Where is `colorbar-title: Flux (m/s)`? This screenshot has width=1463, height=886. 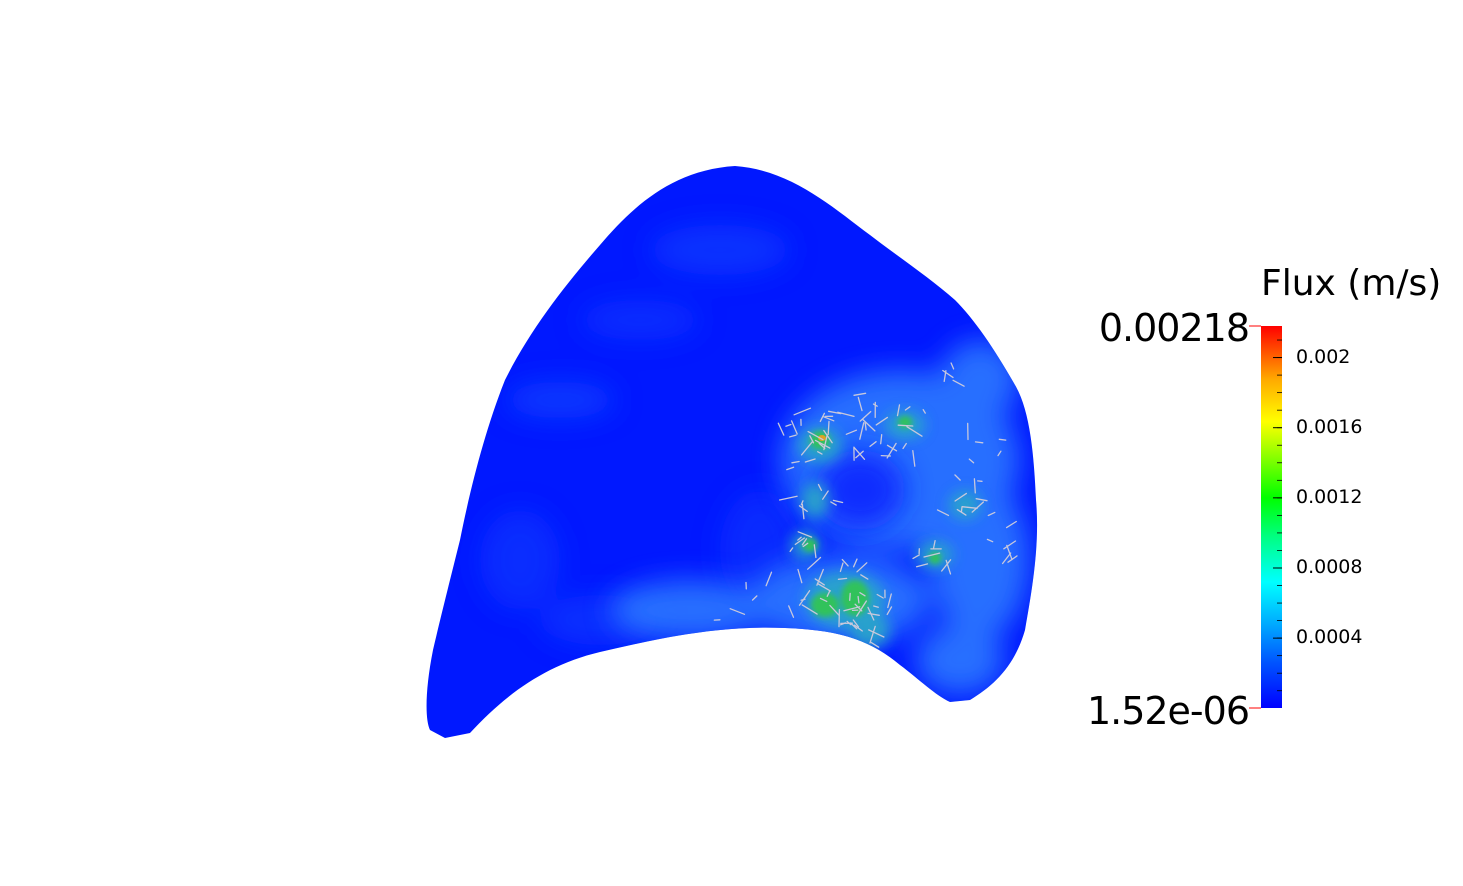
colorbar-title: Flux (m/s) is located at coordinates (1351, 283).